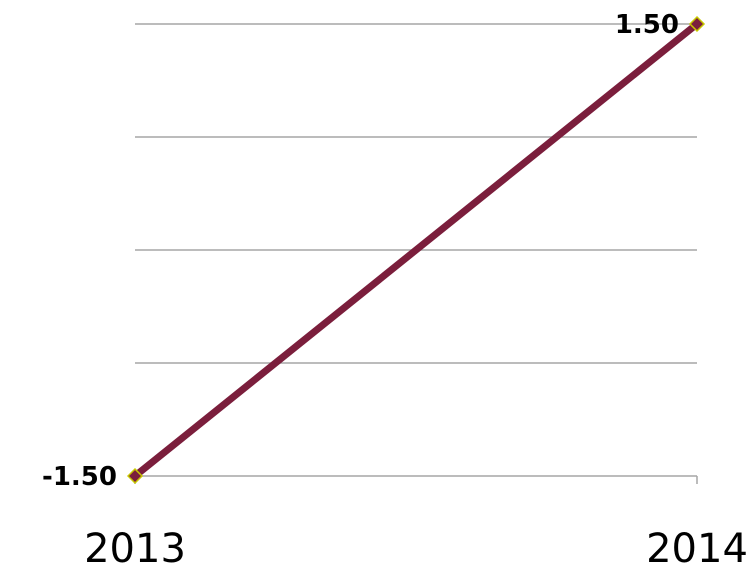  What do you see at coordinates (135, 546) in the screenshot?
I see `x-tick-label: 2013` at bounding box center [135, 546].